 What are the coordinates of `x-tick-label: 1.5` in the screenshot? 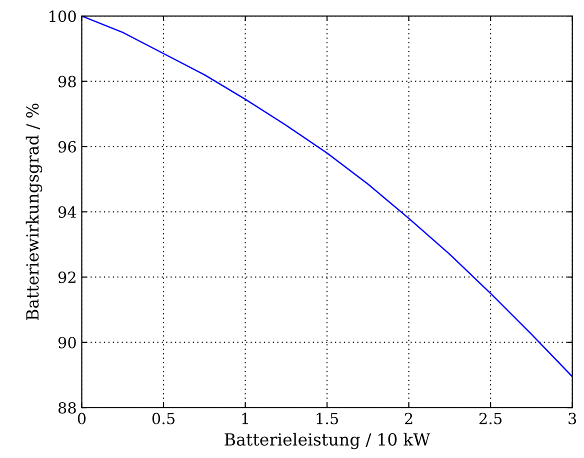 It's located at (327, 418).